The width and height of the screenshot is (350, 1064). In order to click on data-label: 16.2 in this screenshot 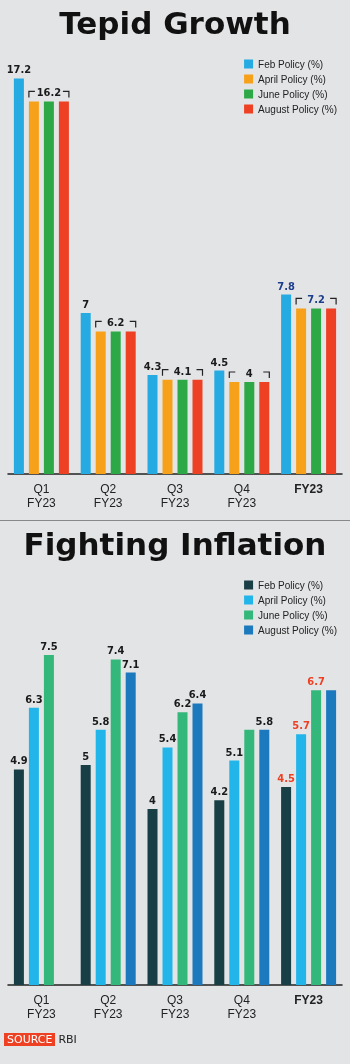, I will do `click(49, 93)`.